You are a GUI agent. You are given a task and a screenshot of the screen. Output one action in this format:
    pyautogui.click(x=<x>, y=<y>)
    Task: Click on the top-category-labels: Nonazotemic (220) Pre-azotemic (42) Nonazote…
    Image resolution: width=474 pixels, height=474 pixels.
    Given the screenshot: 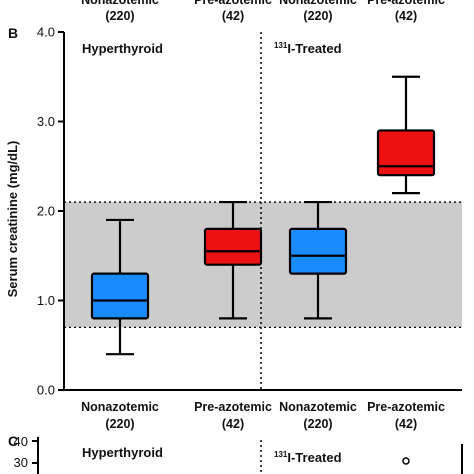 What is the action you would take?
    pyautogui.click(x=263, y=11)
    